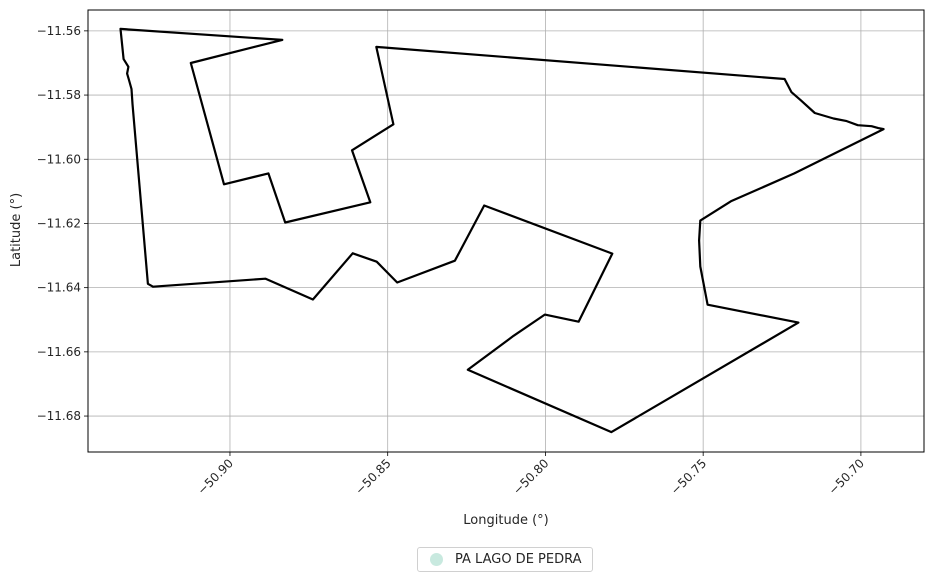 This screenshot has width=933, height=582. What do you see at coordinates (59, 223) in the screenshot?
I see `y-tick-label: −11.62` at bounding box center [59, 223].